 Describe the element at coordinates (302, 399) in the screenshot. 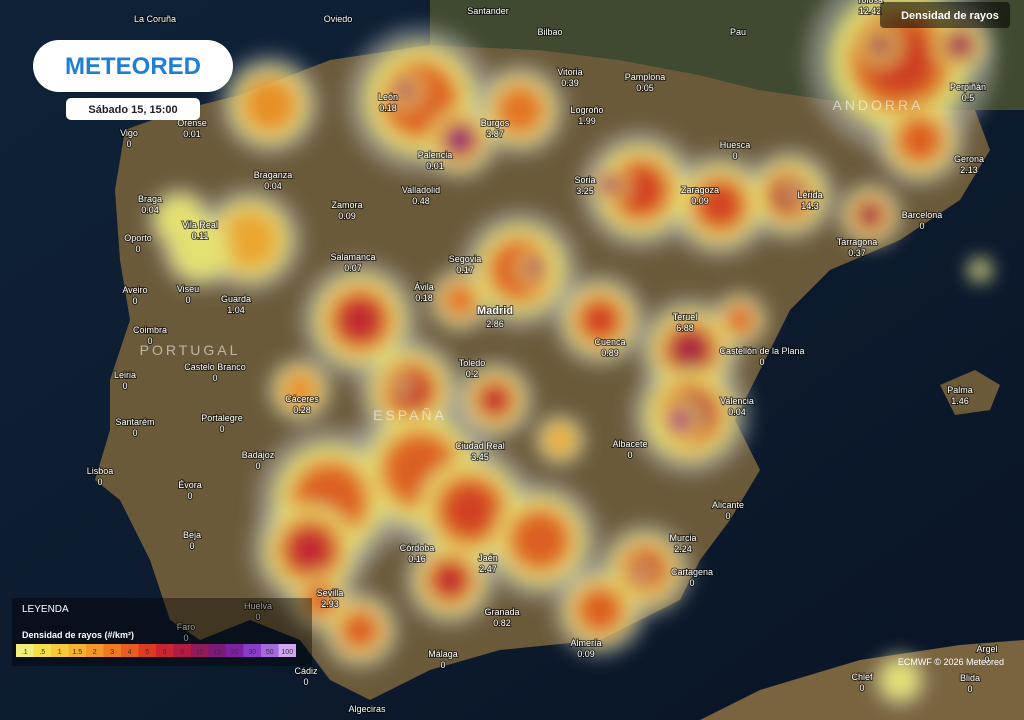

I see `city-name: Cáceres` at that location.